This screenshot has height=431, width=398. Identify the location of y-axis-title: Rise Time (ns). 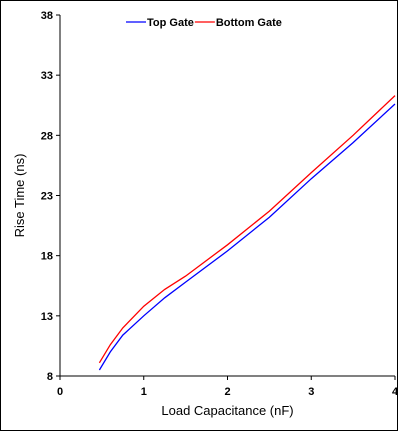
(19, 196).